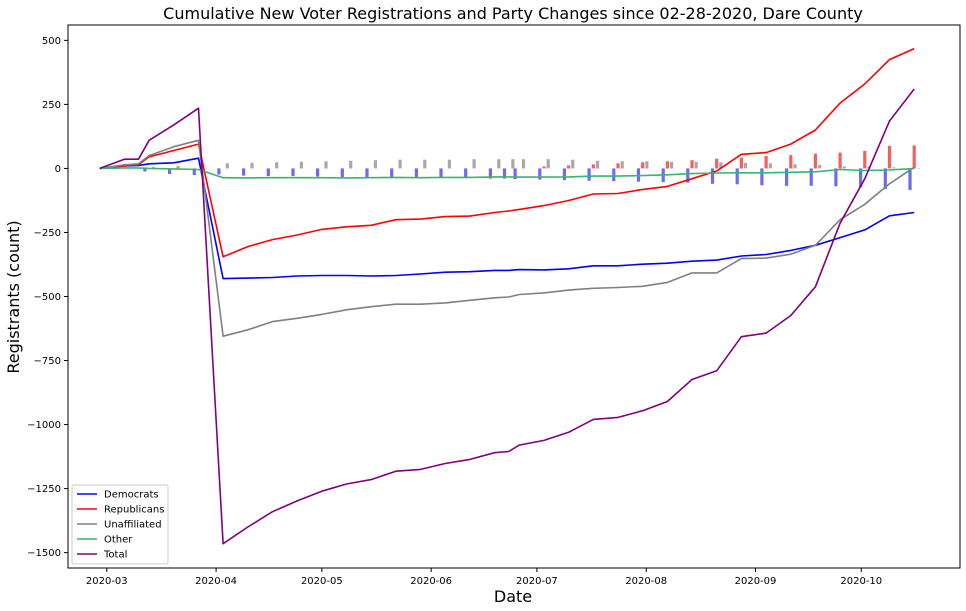 The width and height of the screenshot is (966, 611). Describe the element at coordinates (861, 581) in the screenshot. I see `x-tick-label-7: 2020-10` at that location.